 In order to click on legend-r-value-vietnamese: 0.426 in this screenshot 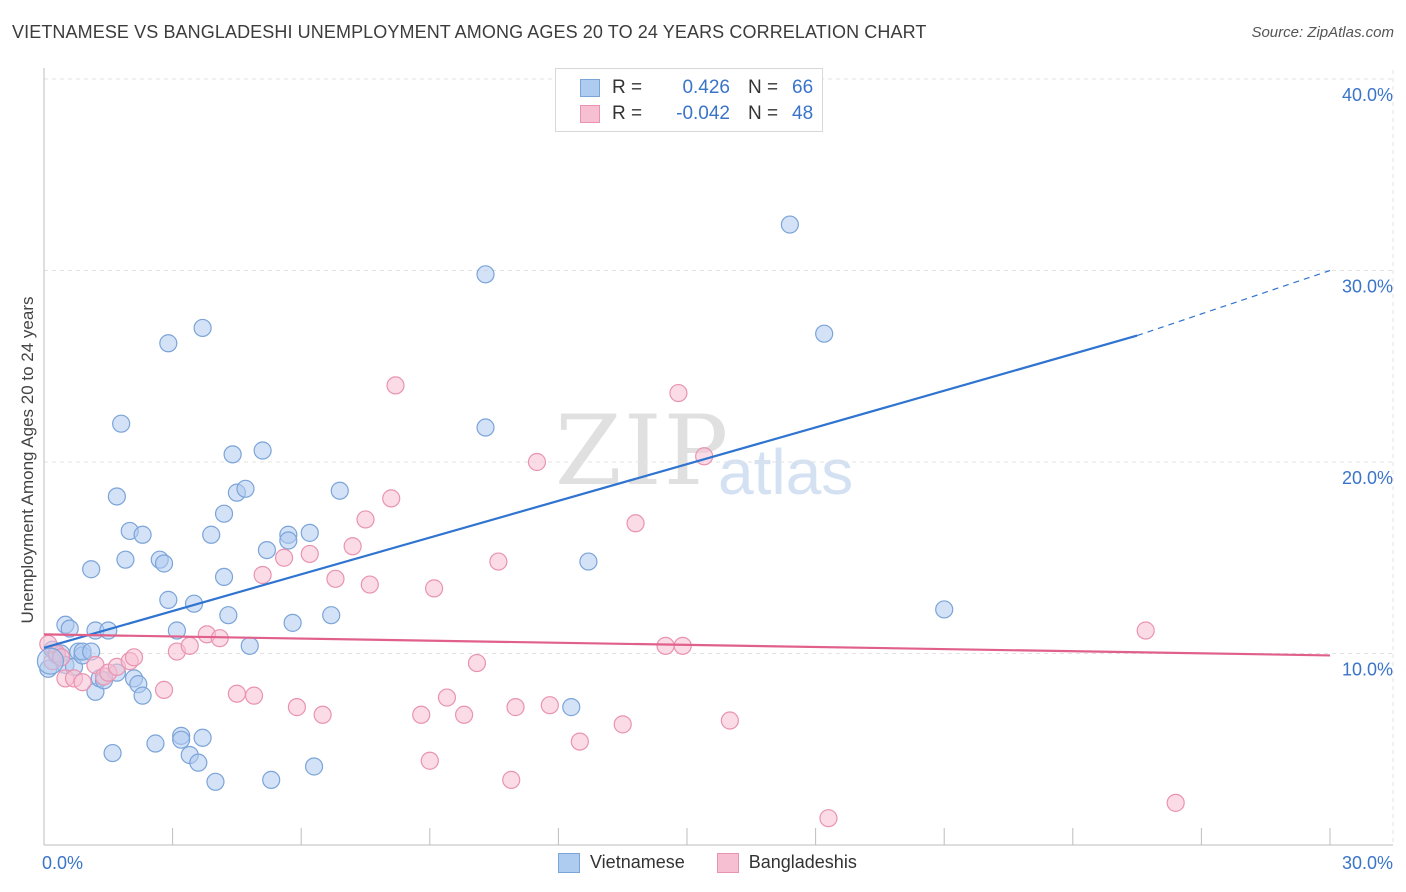, I will do `click(706, 87)`.